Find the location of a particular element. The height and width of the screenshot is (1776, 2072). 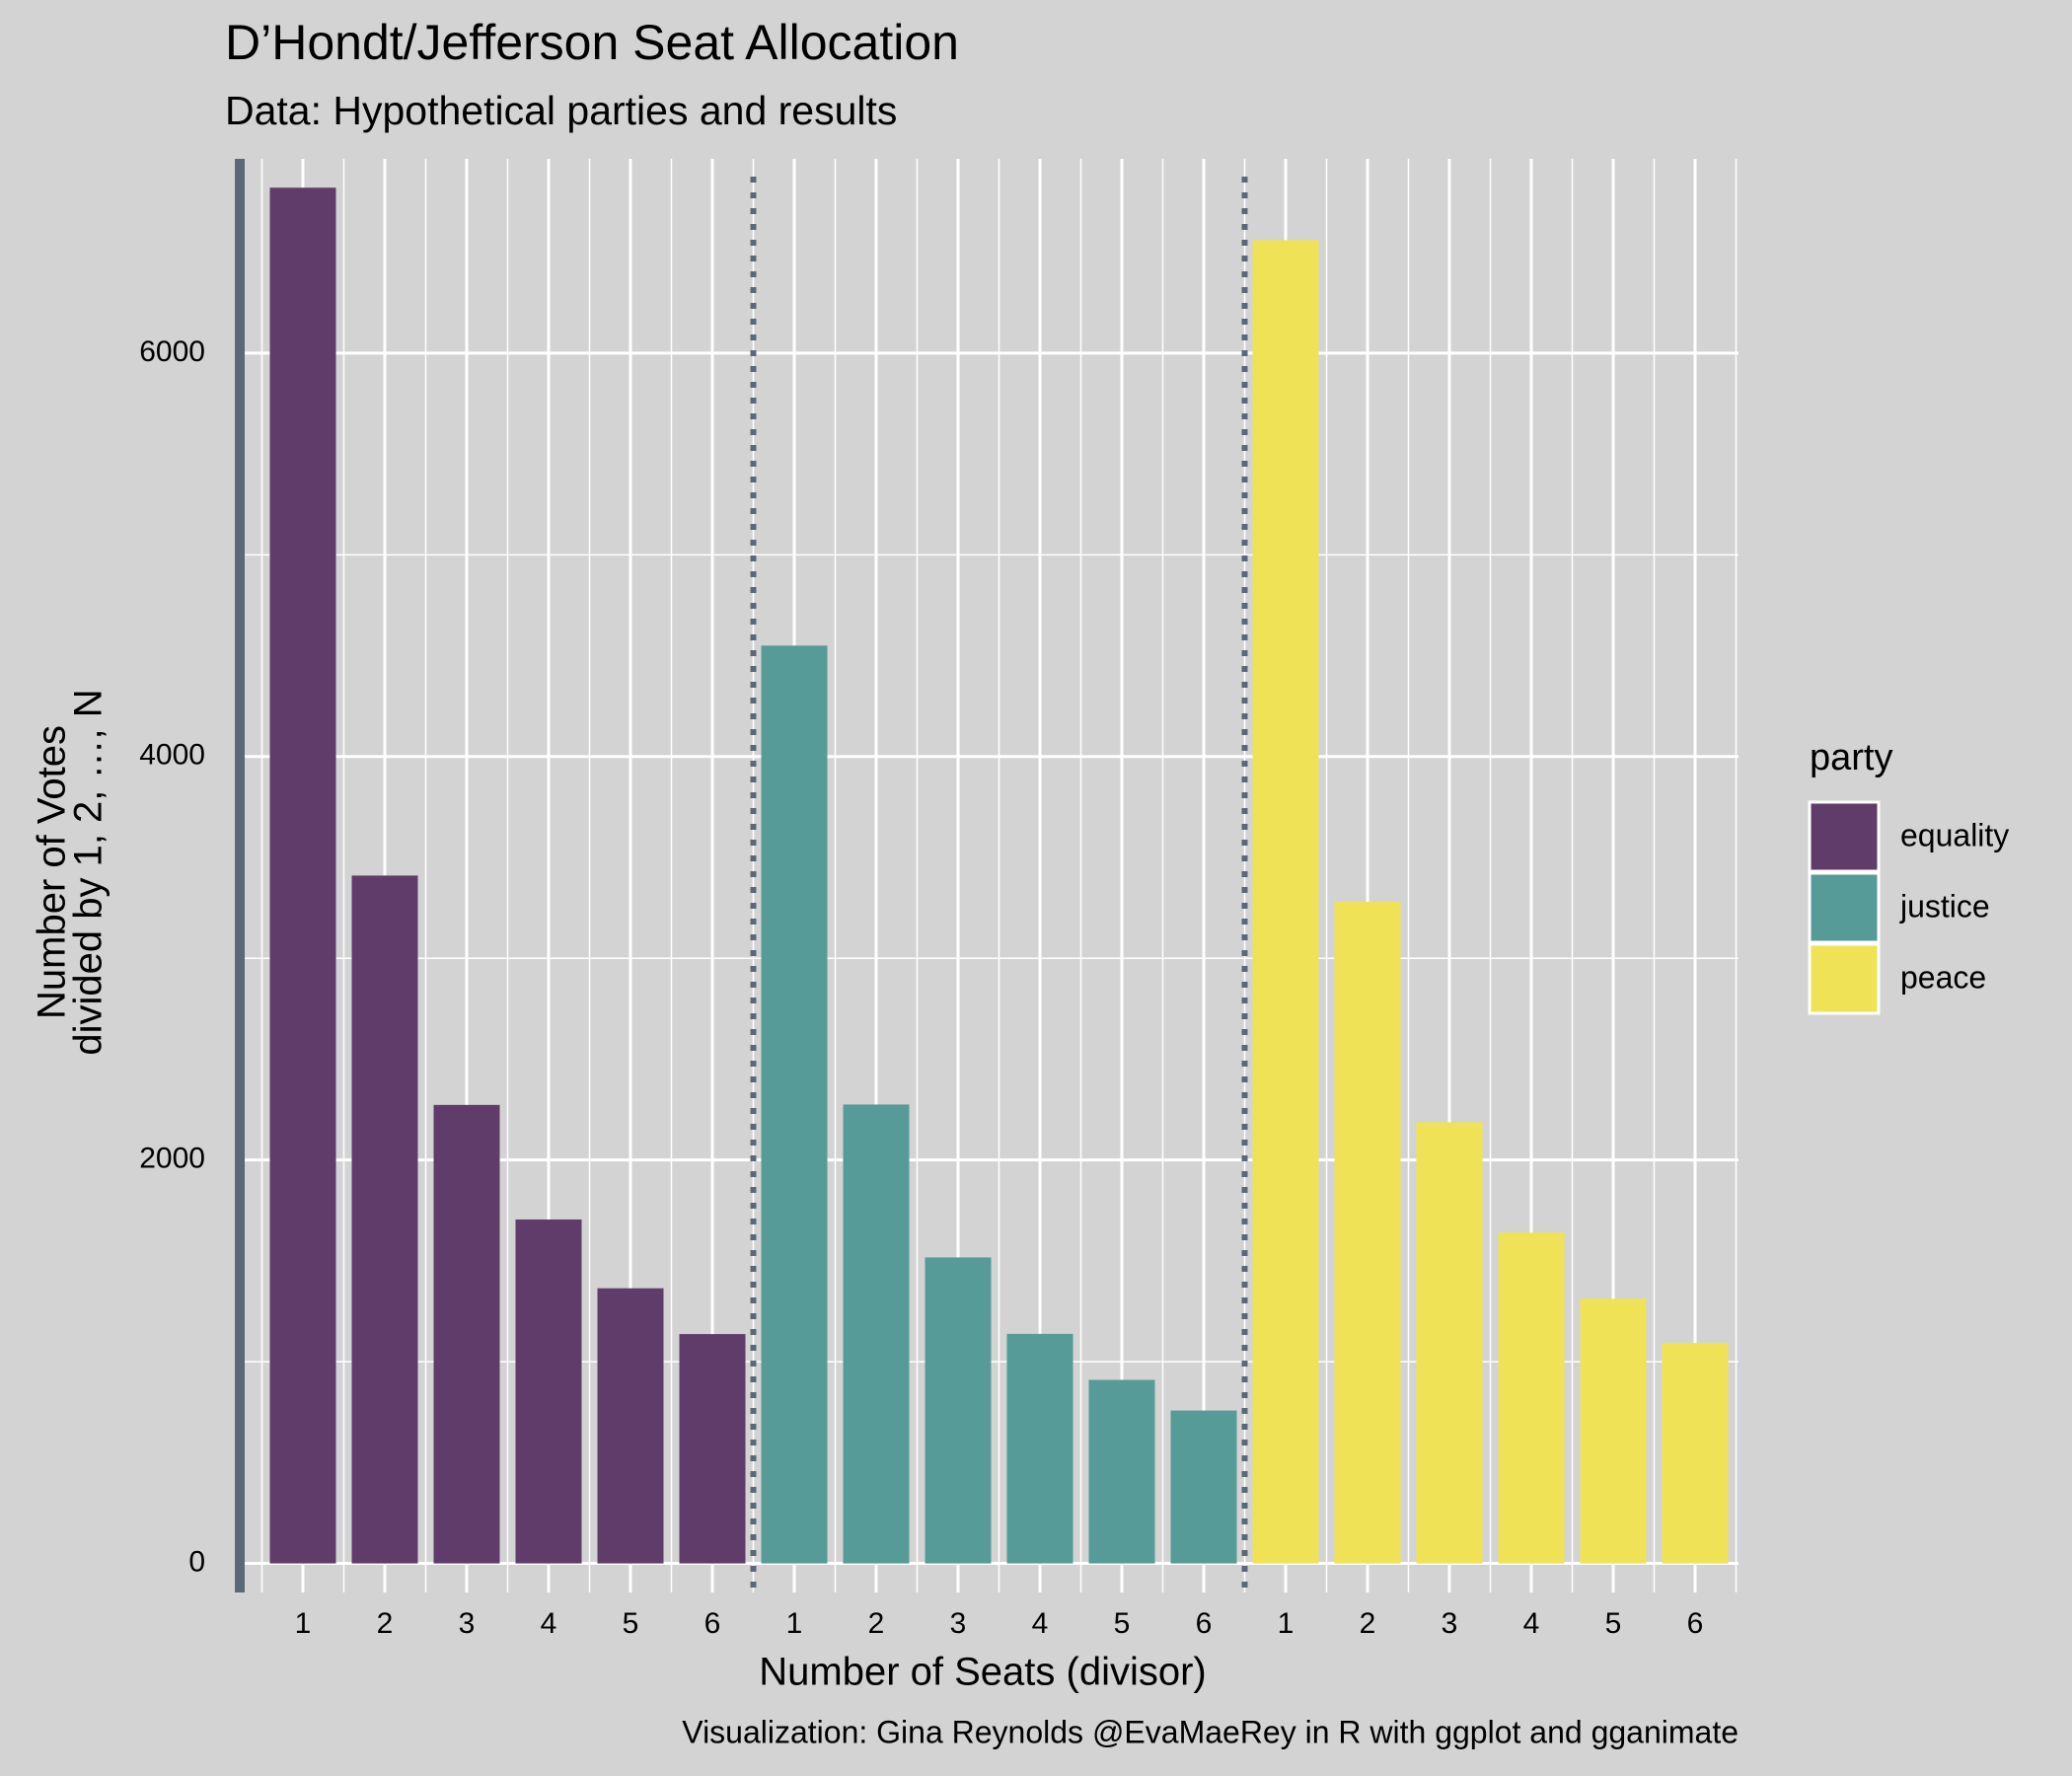

y-axis-label: Number of Votes is located at coordinates (53, 872).